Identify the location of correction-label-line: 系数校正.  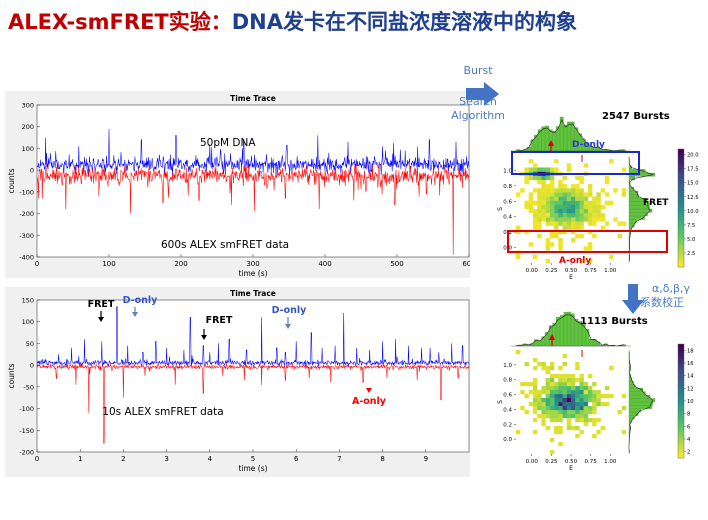
(662, 302).